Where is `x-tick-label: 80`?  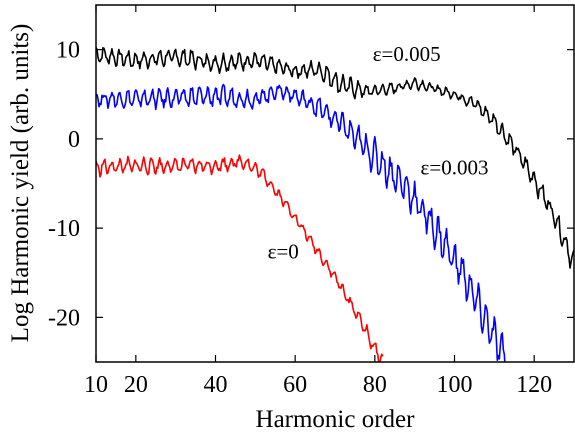
x-tick-label: 80 is located at coordinates (375, 385).